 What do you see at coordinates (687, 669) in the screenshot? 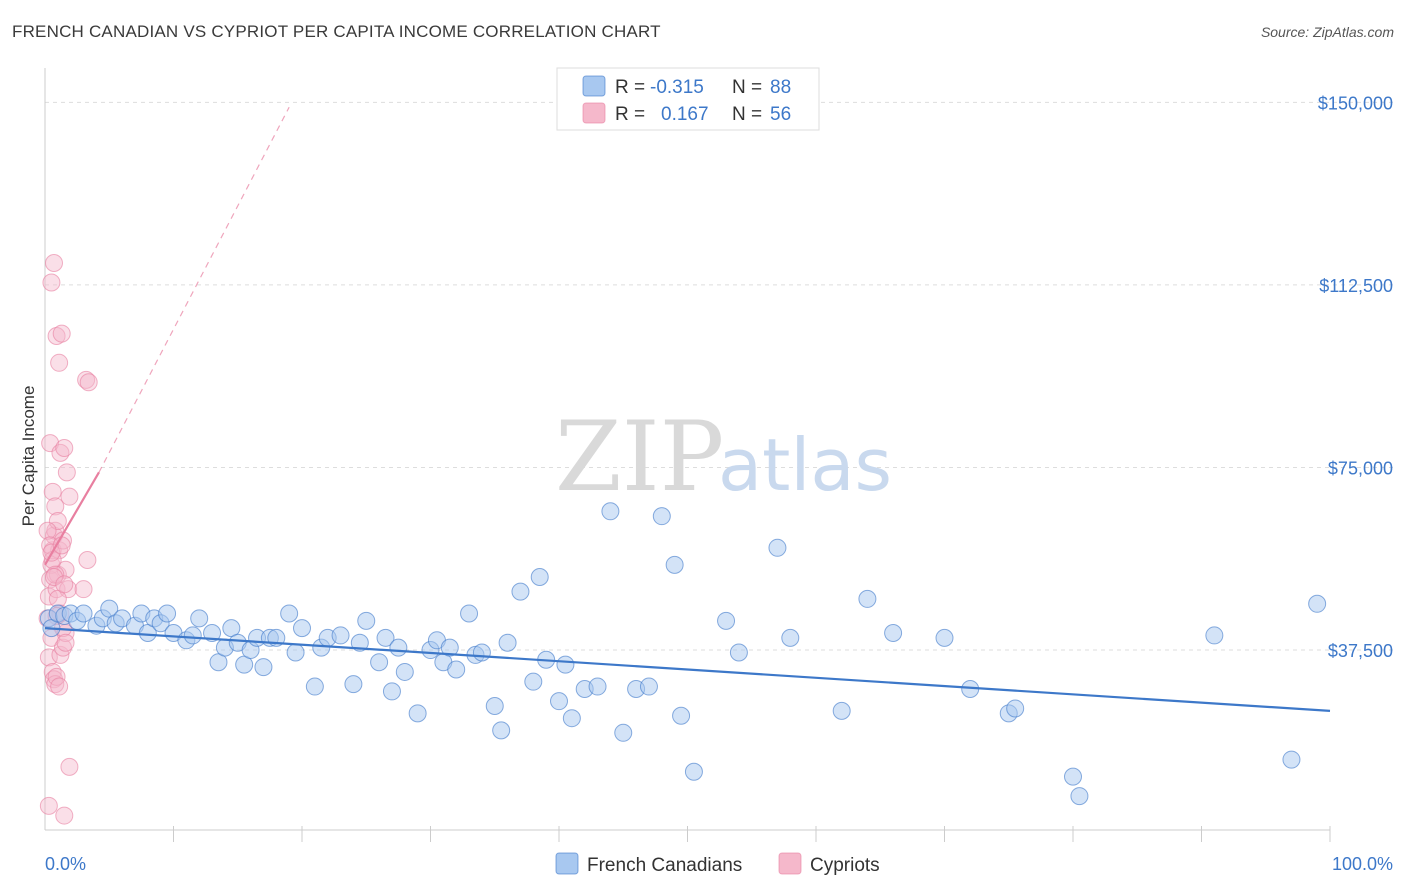
I see `french-canadians-trend-line` at bounding box center [687, 669].